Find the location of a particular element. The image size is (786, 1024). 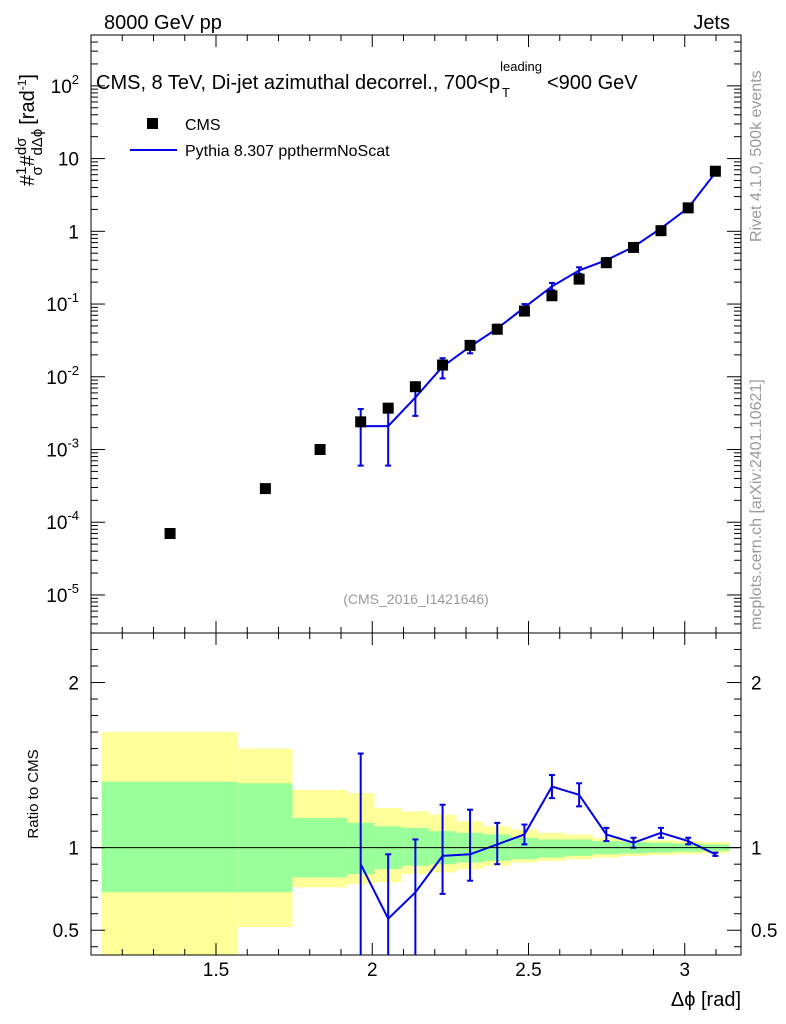

y-label-main: #1σ#dσdΔϕ[rad-1] is located at coordinates (29, 130).